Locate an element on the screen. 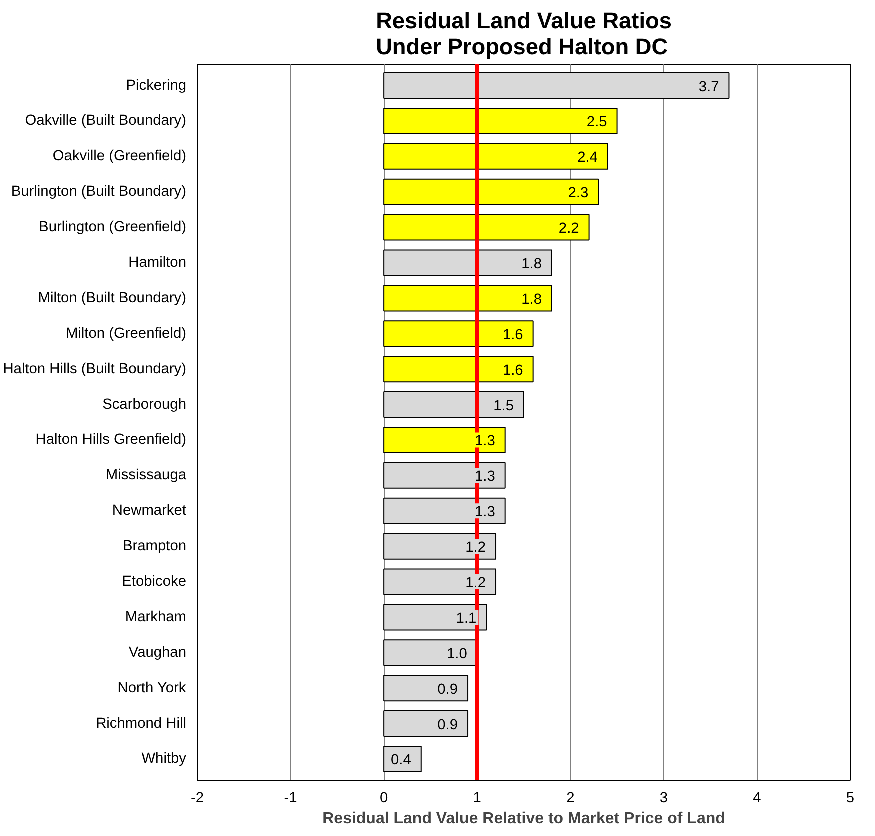 The width and height of the screenshot is (875, 836). x-tick-label: 2 is located at coordinates (570, 798).